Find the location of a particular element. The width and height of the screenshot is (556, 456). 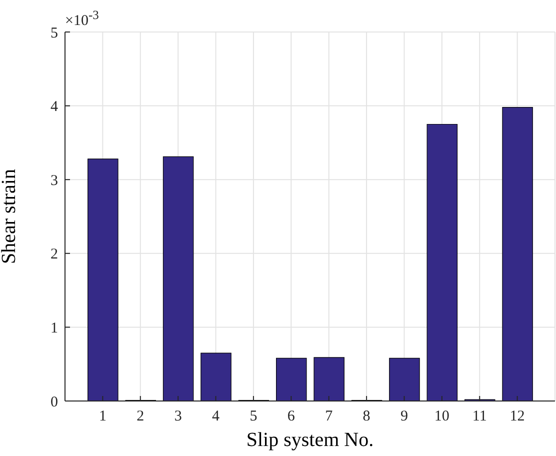

y-tick-label: 5 is located at coordinates (54, 33).